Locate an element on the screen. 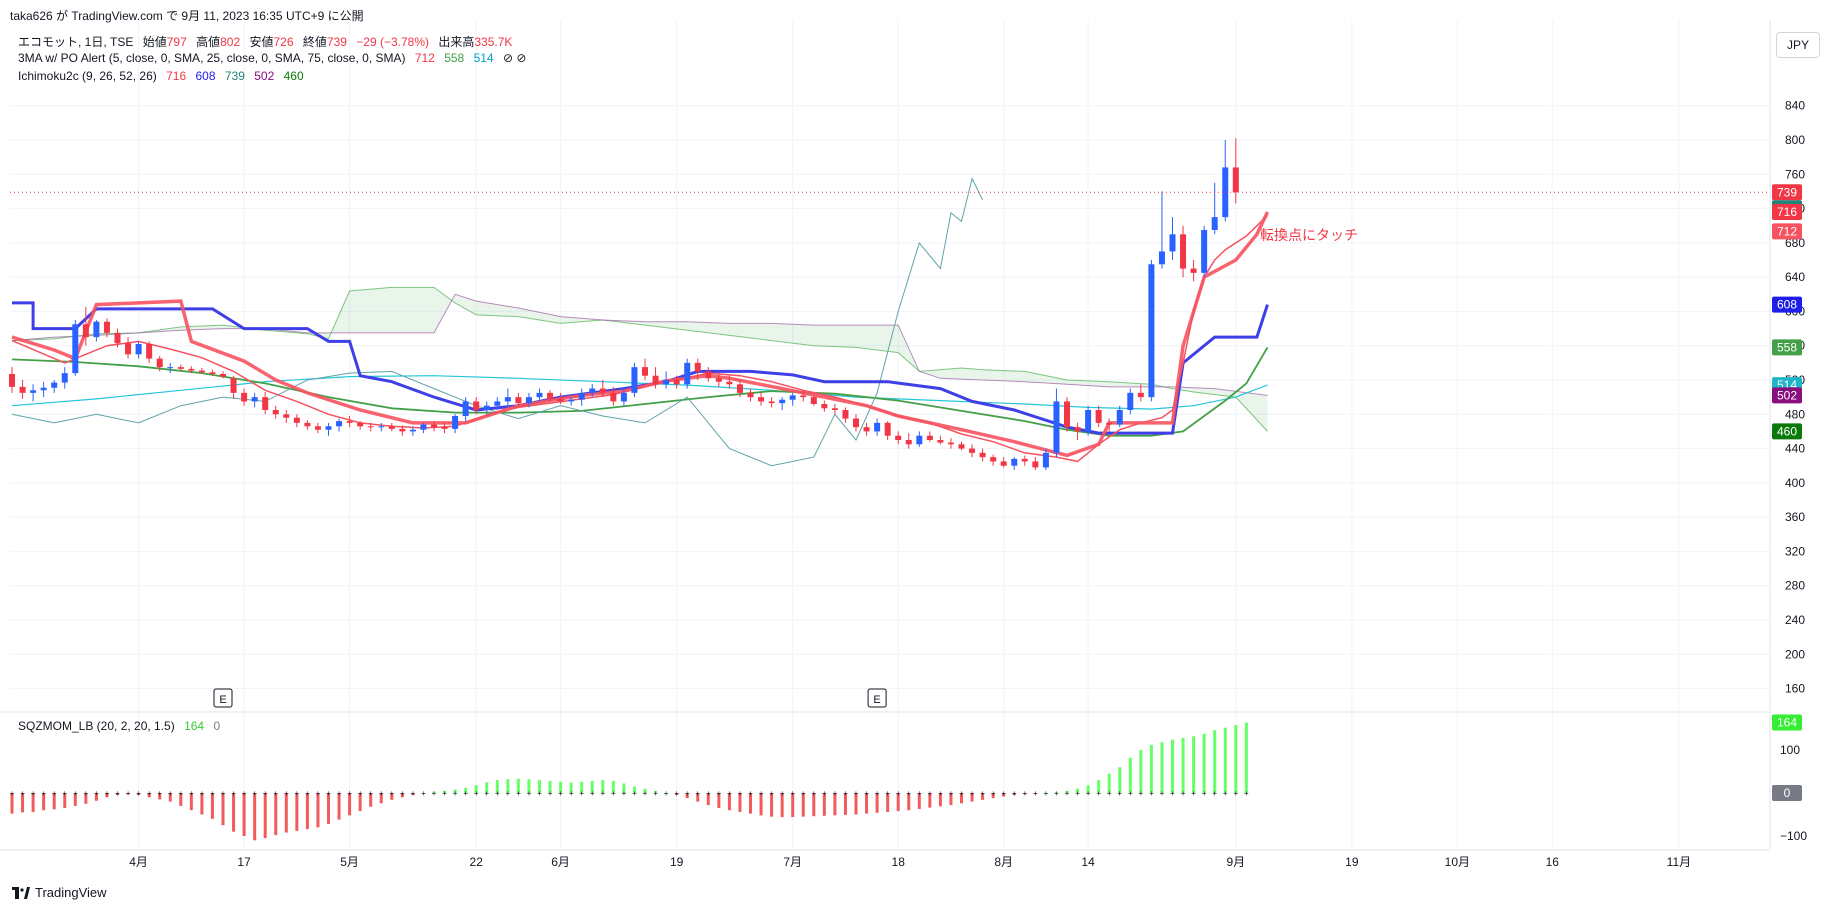  currency-button: JPY is located at coordinates (1798, 45).